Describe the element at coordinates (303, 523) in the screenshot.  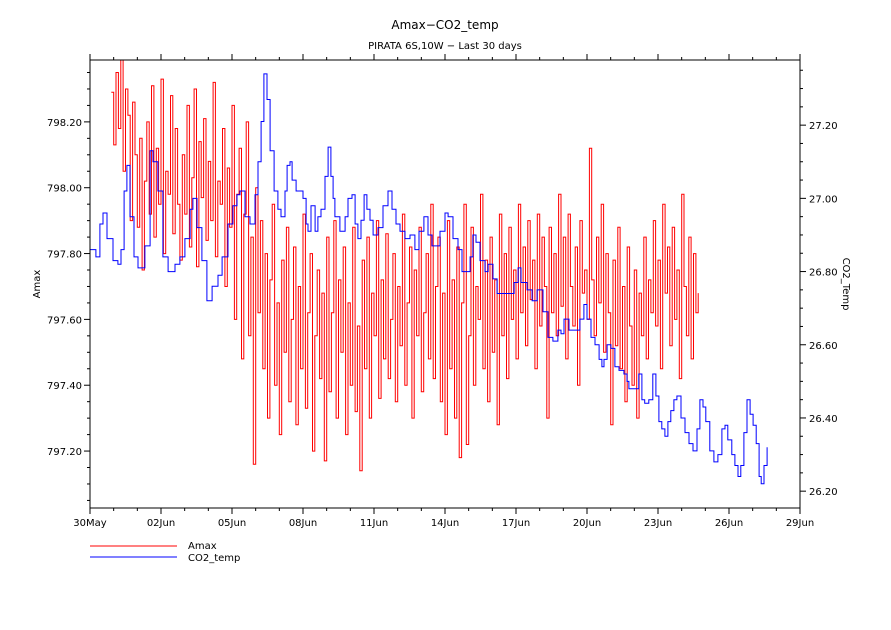
I see `x-tick-label: 08Jun` at that location.